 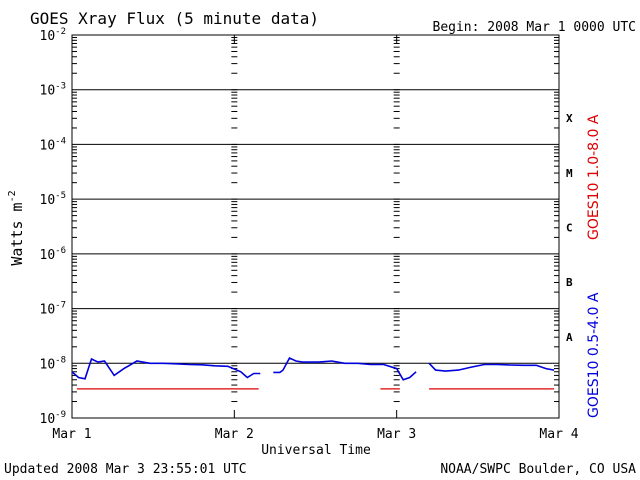 What do you see at coordinates (538, 469) in the screenshot?
I see `footer-source: NOAA/SWPC Boulder, CO USA` at bounding box center [538, 469].